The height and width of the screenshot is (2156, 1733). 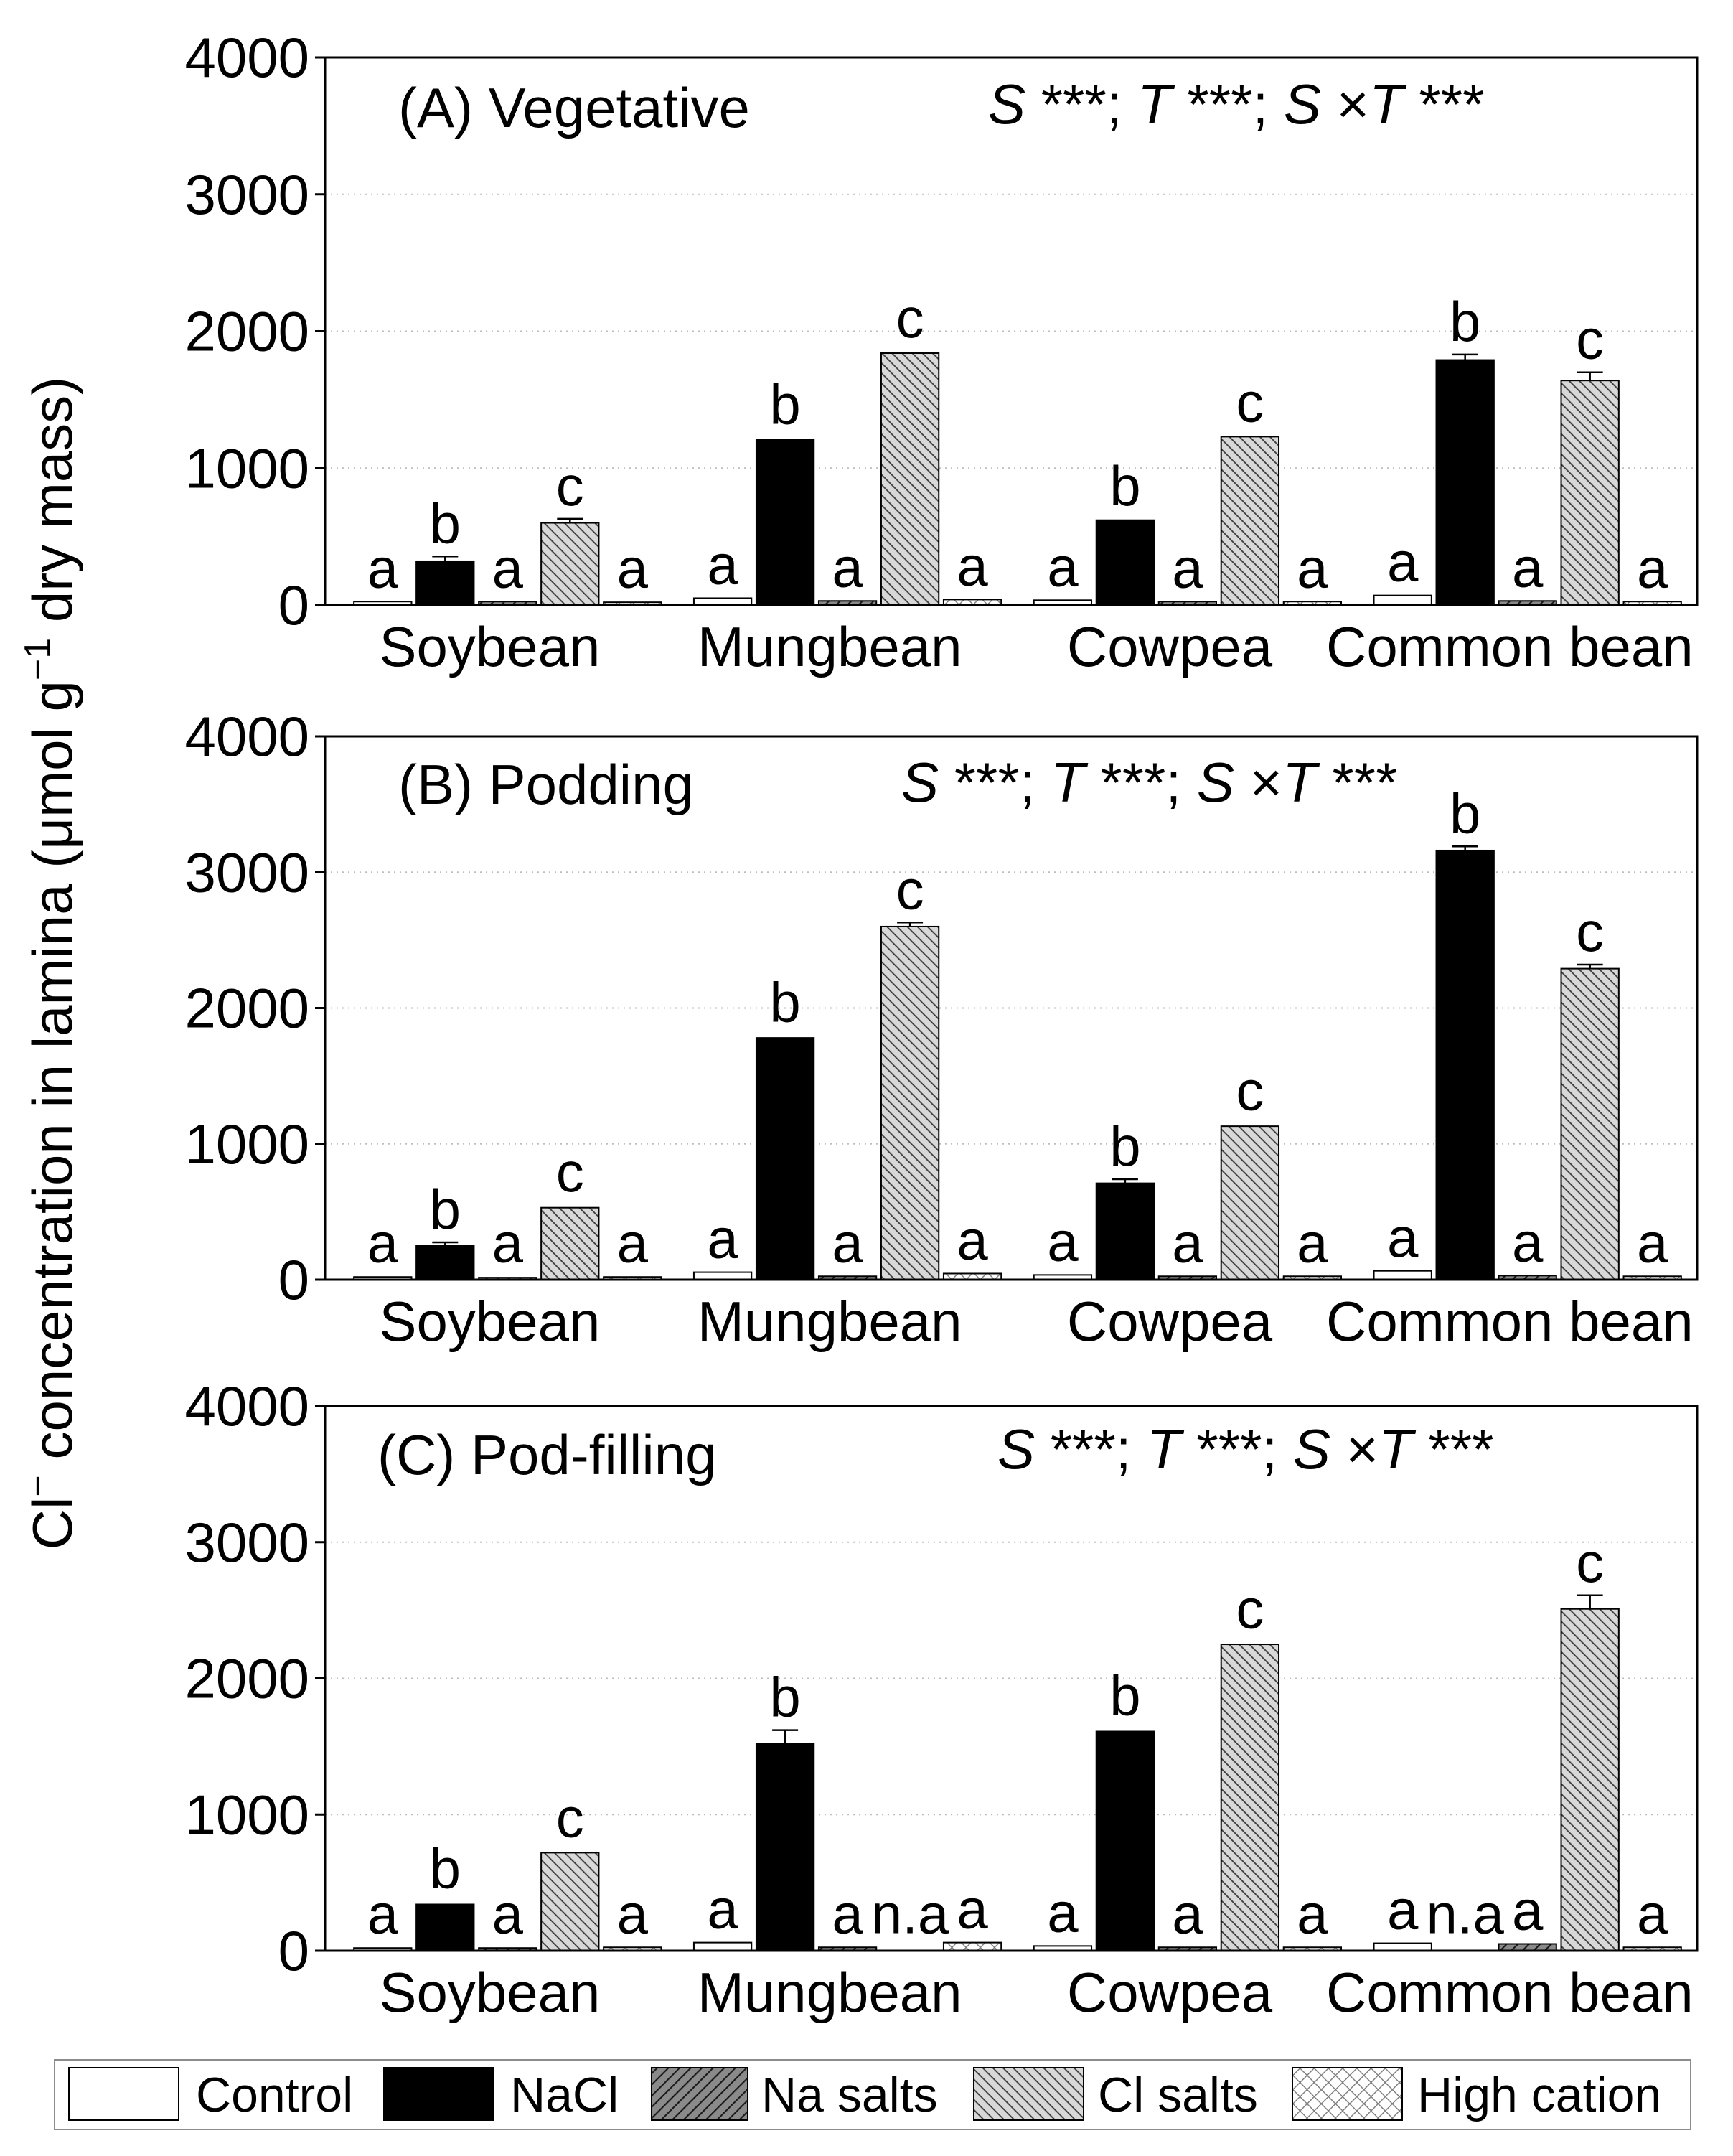 What do you see at coordinates (52, 507) in the screenshot?
I see `y-label-end-text: dry mass)` at bounding box center [52, 507].